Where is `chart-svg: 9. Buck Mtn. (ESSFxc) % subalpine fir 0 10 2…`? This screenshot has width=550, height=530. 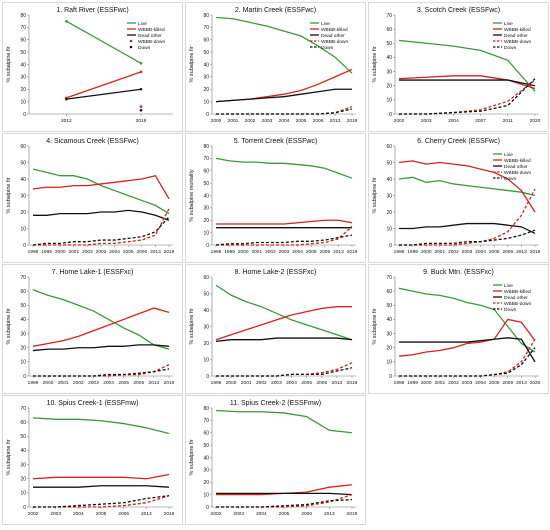 chart-svg: 9. Buck Mtn. (ESSFxc) % subalpine fir 0 10 2… is located at coordinates (458, 329).